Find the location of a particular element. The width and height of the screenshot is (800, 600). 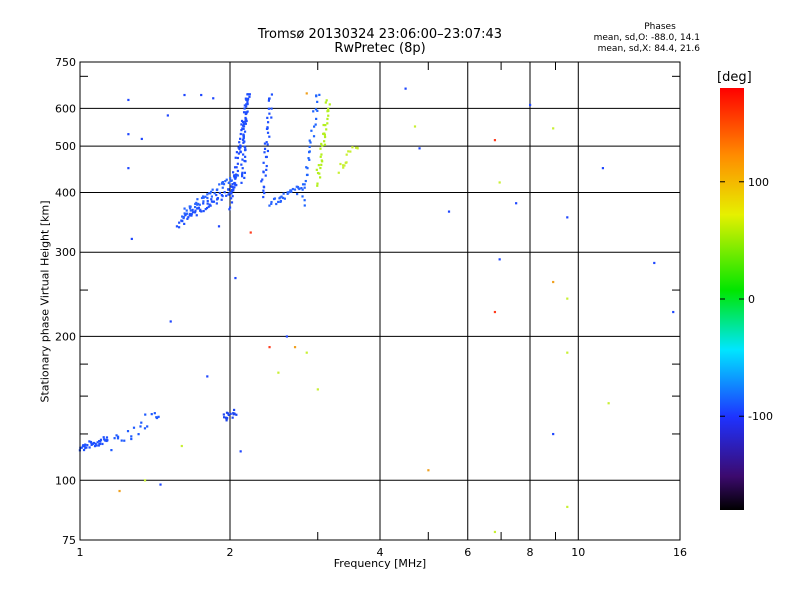

colorbar-tick-label: -100 is located at coordinates (760, 416).